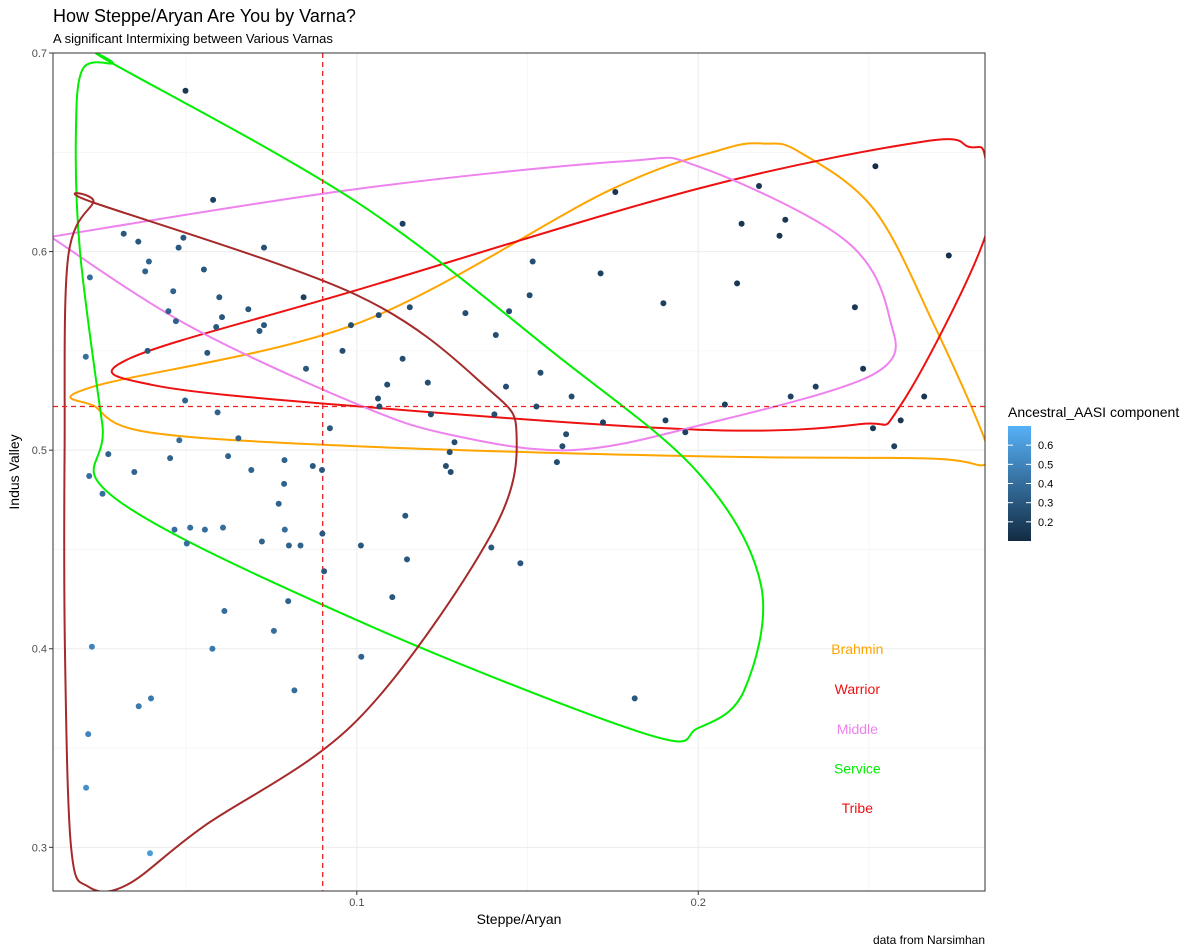  What do you see at coordinates (39, 54) in the screenshot?
I see `y-tick-label: 0.7` at bounding box center [39, 54].